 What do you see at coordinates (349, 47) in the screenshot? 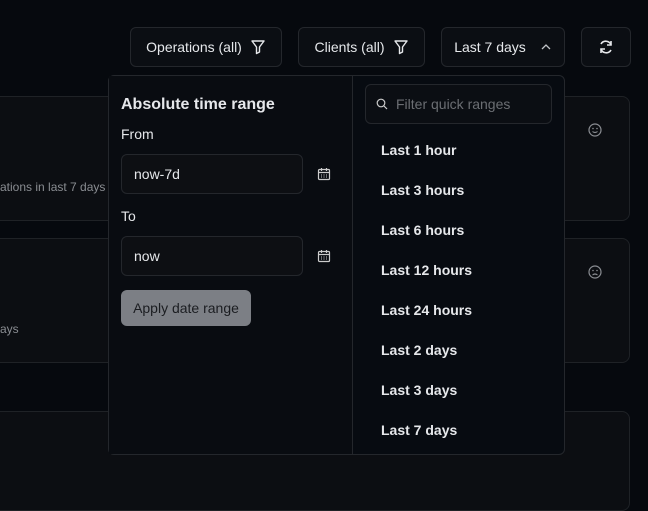
I see `clients-label: Clients (all)` at bounding box center [349, 47].